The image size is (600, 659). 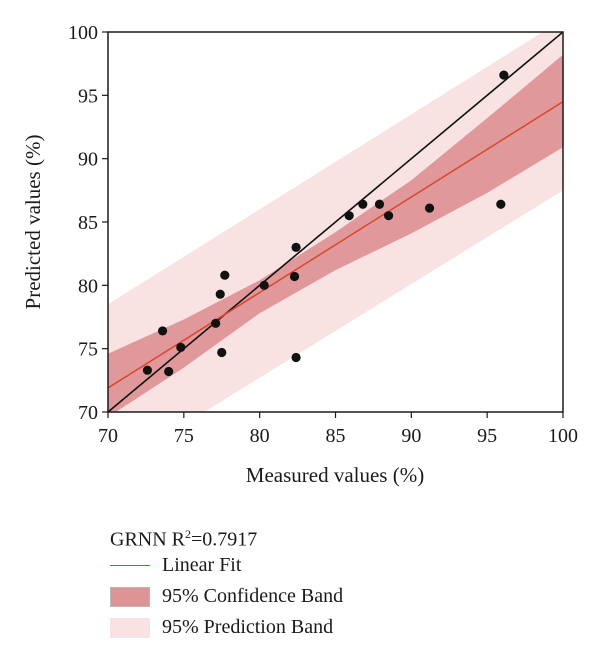 I want to click on y-tick-label: 80, so click(x=88, y=286).